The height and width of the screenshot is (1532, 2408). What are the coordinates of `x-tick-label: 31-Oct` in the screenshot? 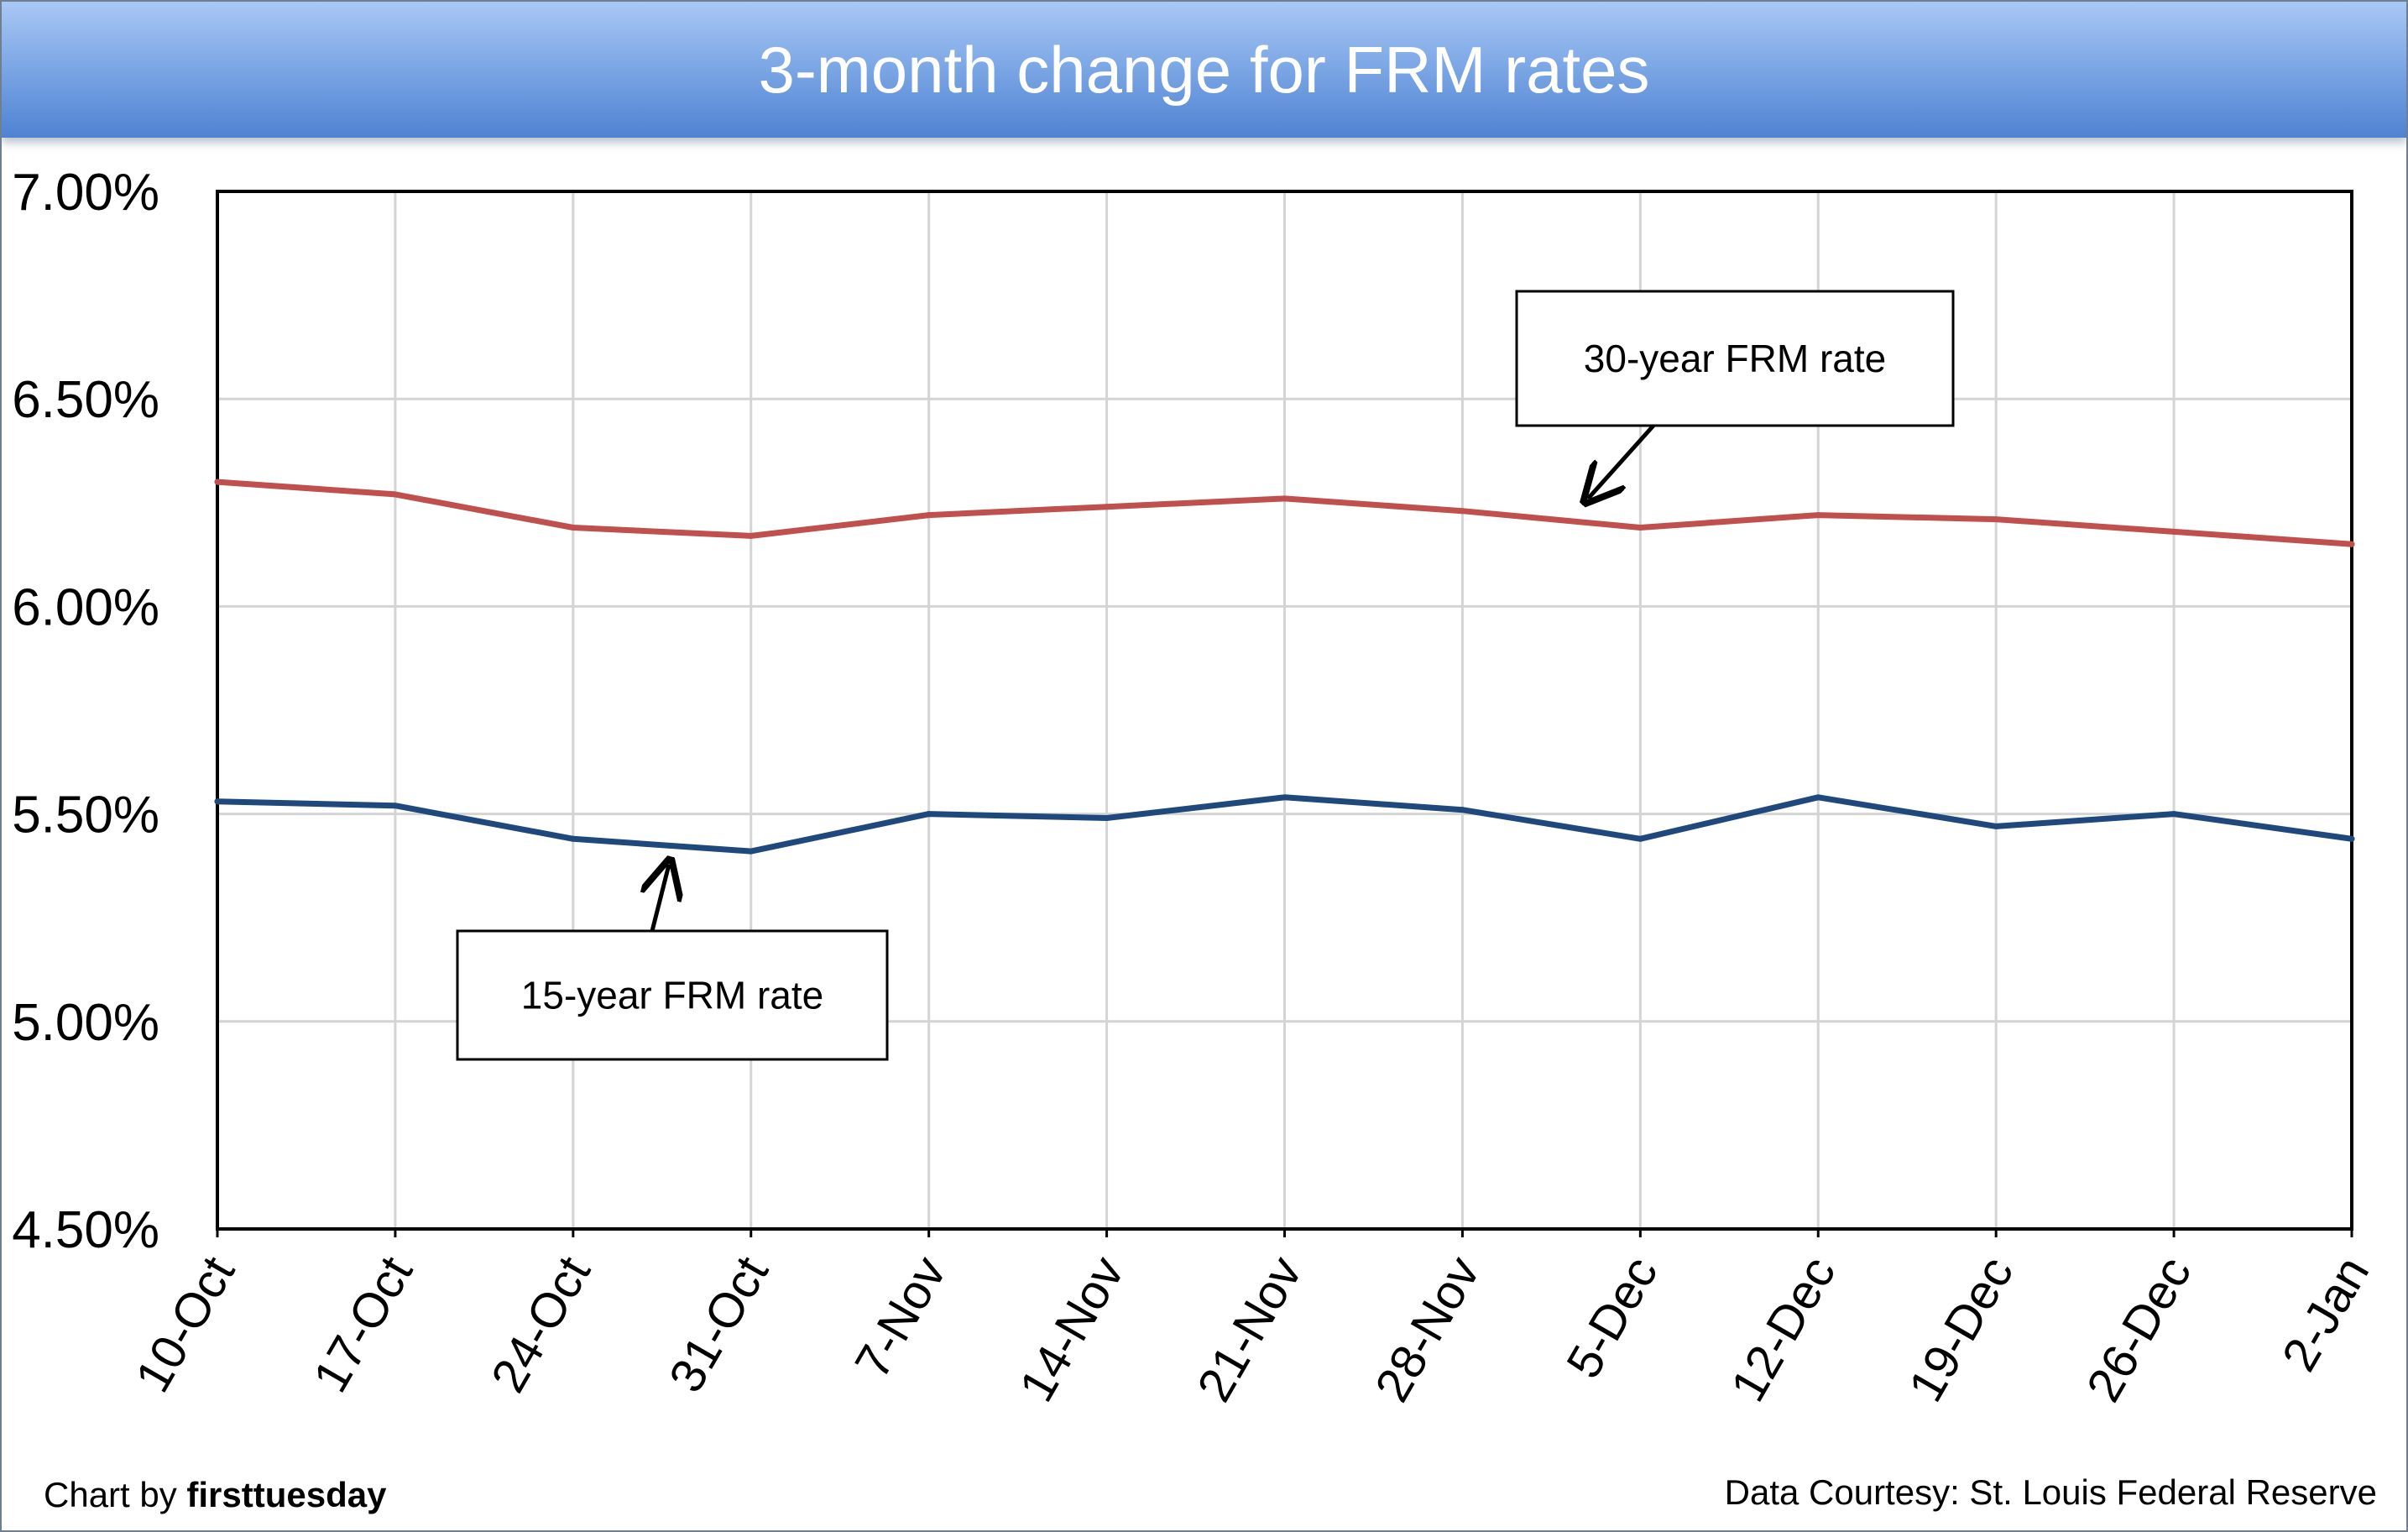 It's located at (719, 1324).